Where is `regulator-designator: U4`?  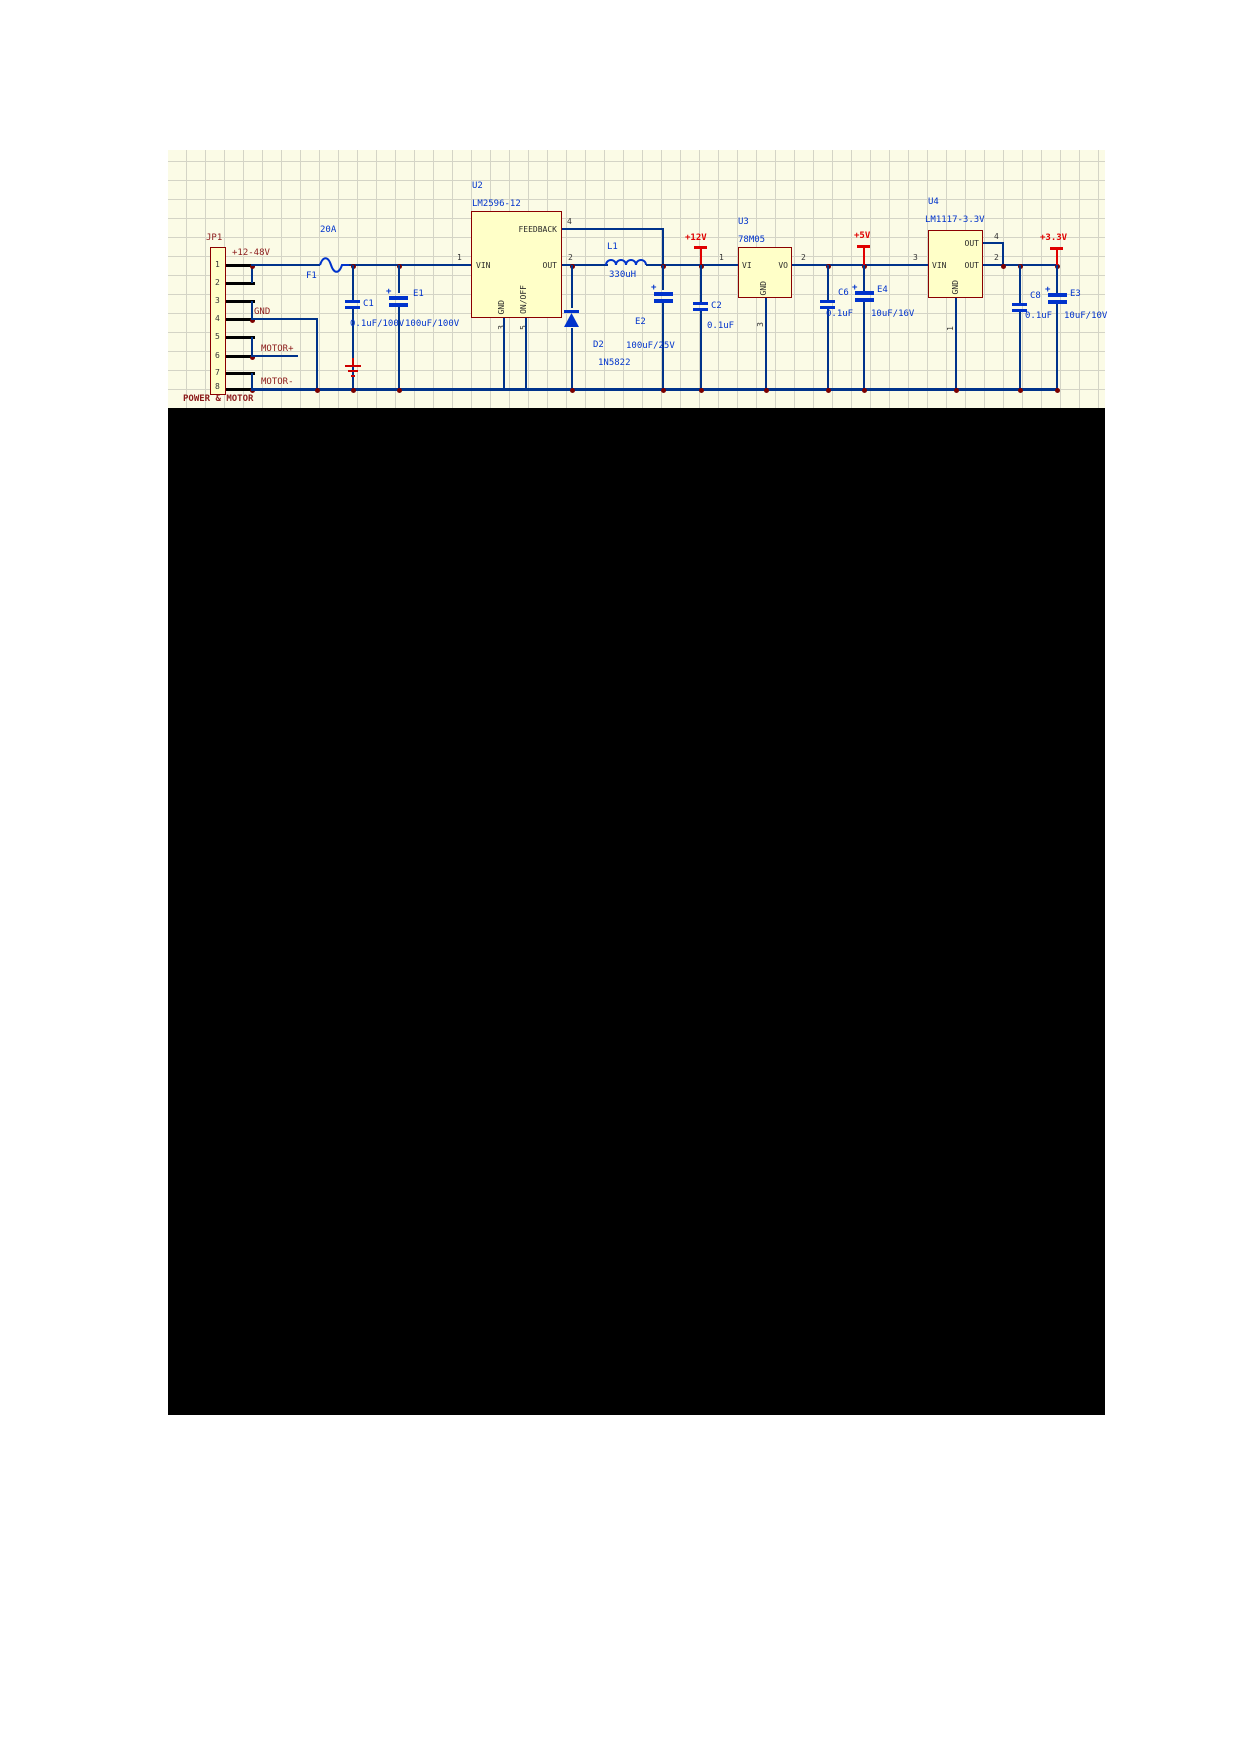 regulator-designator: U4 is located at coordinates (933, 202).